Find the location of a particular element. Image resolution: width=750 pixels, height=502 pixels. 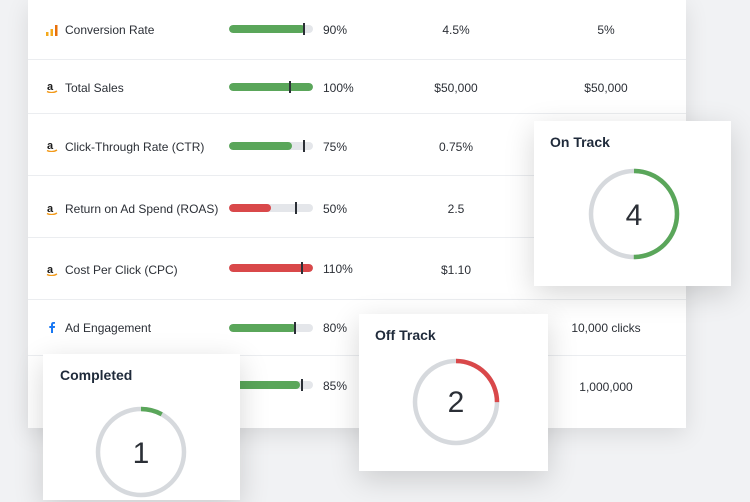

off-track-card: Off Track 2 is located at coordinates (453, 392).